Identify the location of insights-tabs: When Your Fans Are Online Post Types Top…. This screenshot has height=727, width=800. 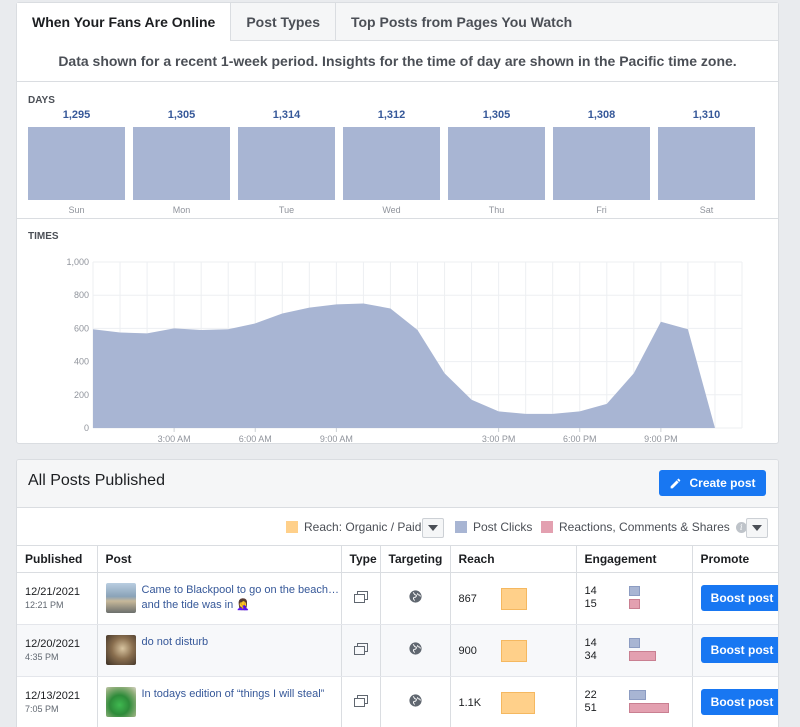
(397, 21).